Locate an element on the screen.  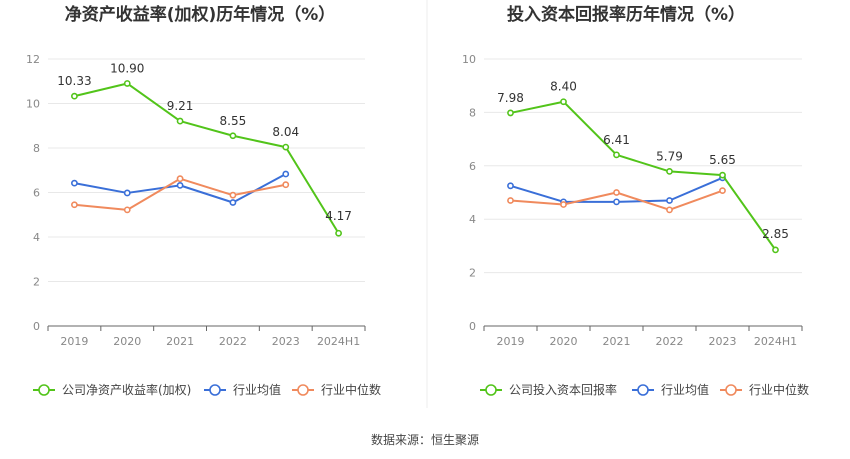
roic-y-tick-label: 0 is located at coordinates (472, 326).